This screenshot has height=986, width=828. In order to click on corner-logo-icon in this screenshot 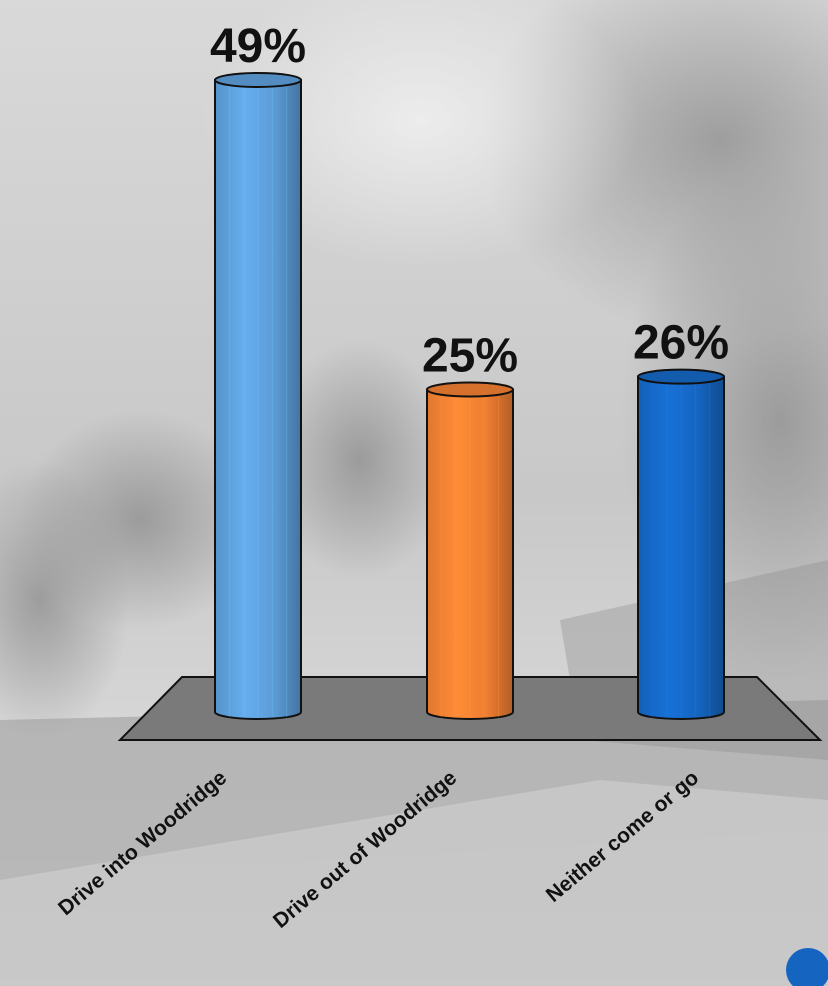, I will do `click(807, 967)`.